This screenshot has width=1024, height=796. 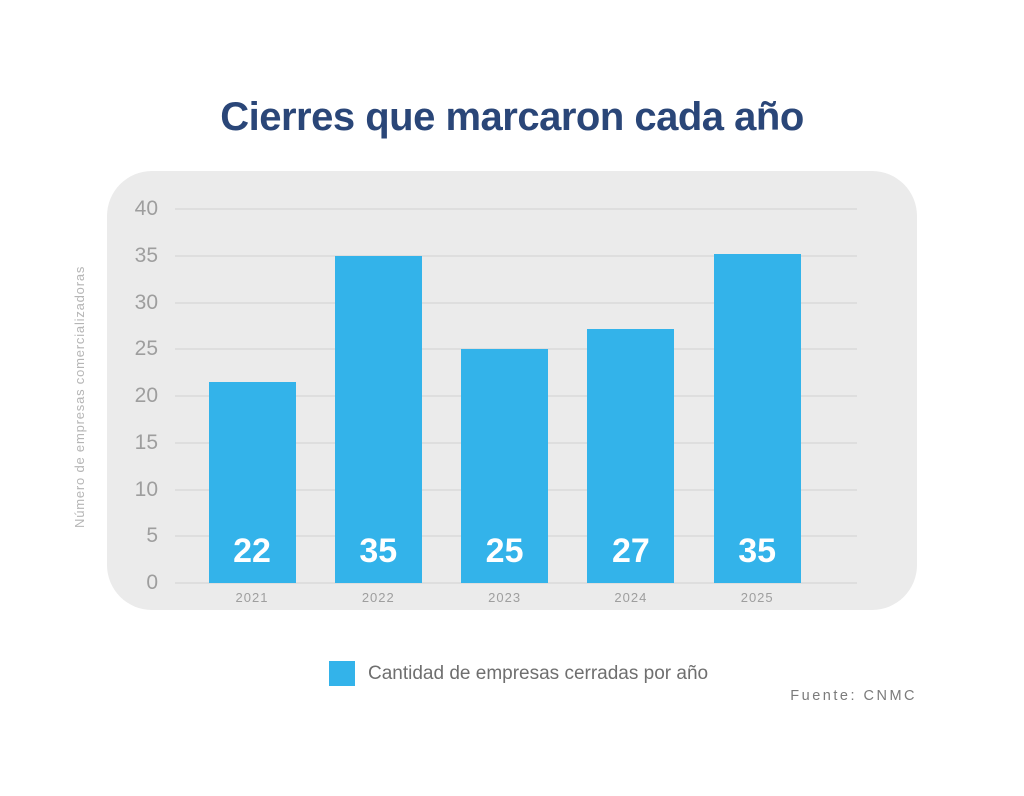 What do you see at coordinates (512, 117) in the screenshot?
I see `page-title: Cierres que marcaron cada año` at bounding box center [512, 117].